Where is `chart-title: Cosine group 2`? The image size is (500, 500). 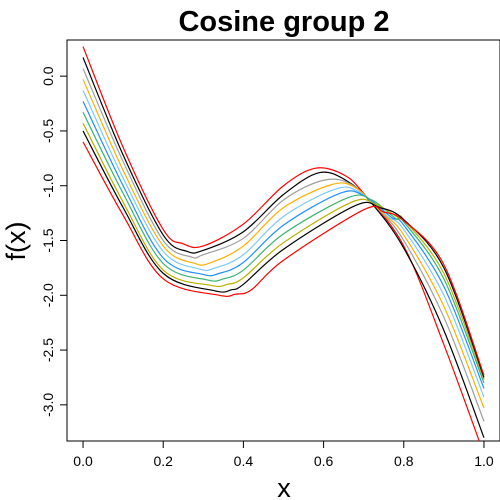 chart-title: Cosine group 2 is located at coordinates (283, 22).